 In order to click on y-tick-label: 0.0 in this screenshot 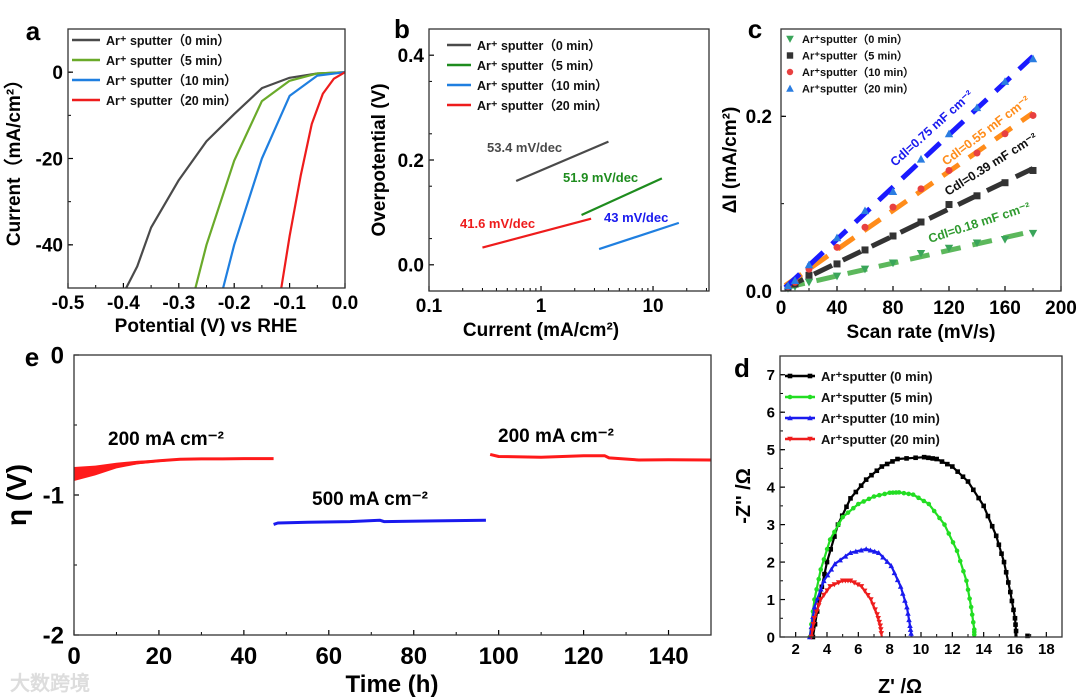, I will do `click(759, 292)`.